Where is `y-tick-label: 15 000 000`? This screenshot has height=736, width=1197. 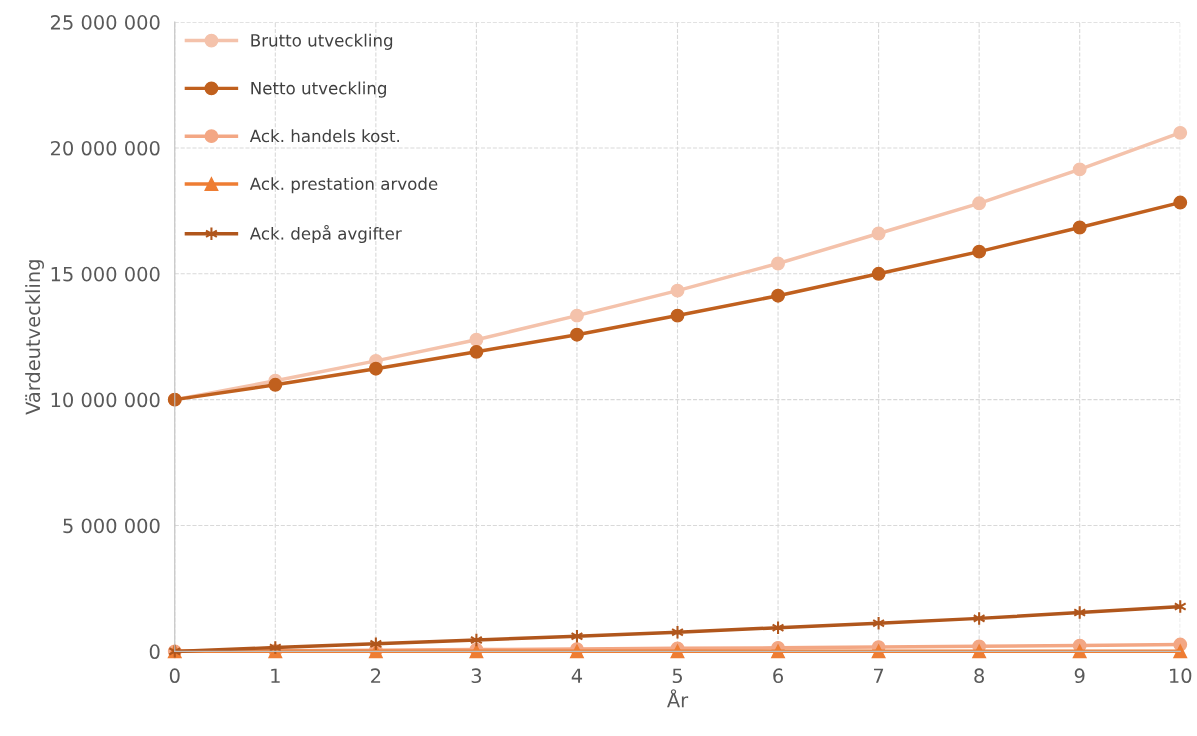
y-tick-label: 15 000 000 is located at coordinates (105, 274).